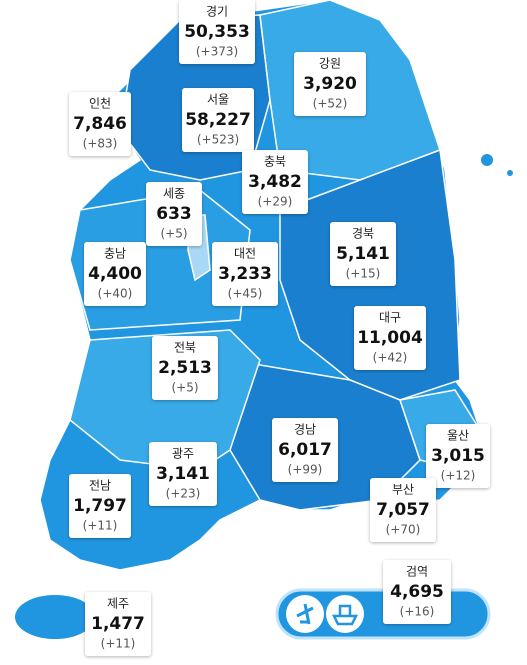  Describe the element at coordinates (218, 140) in the screenshot. I see `region-change: (+523)` at that location.